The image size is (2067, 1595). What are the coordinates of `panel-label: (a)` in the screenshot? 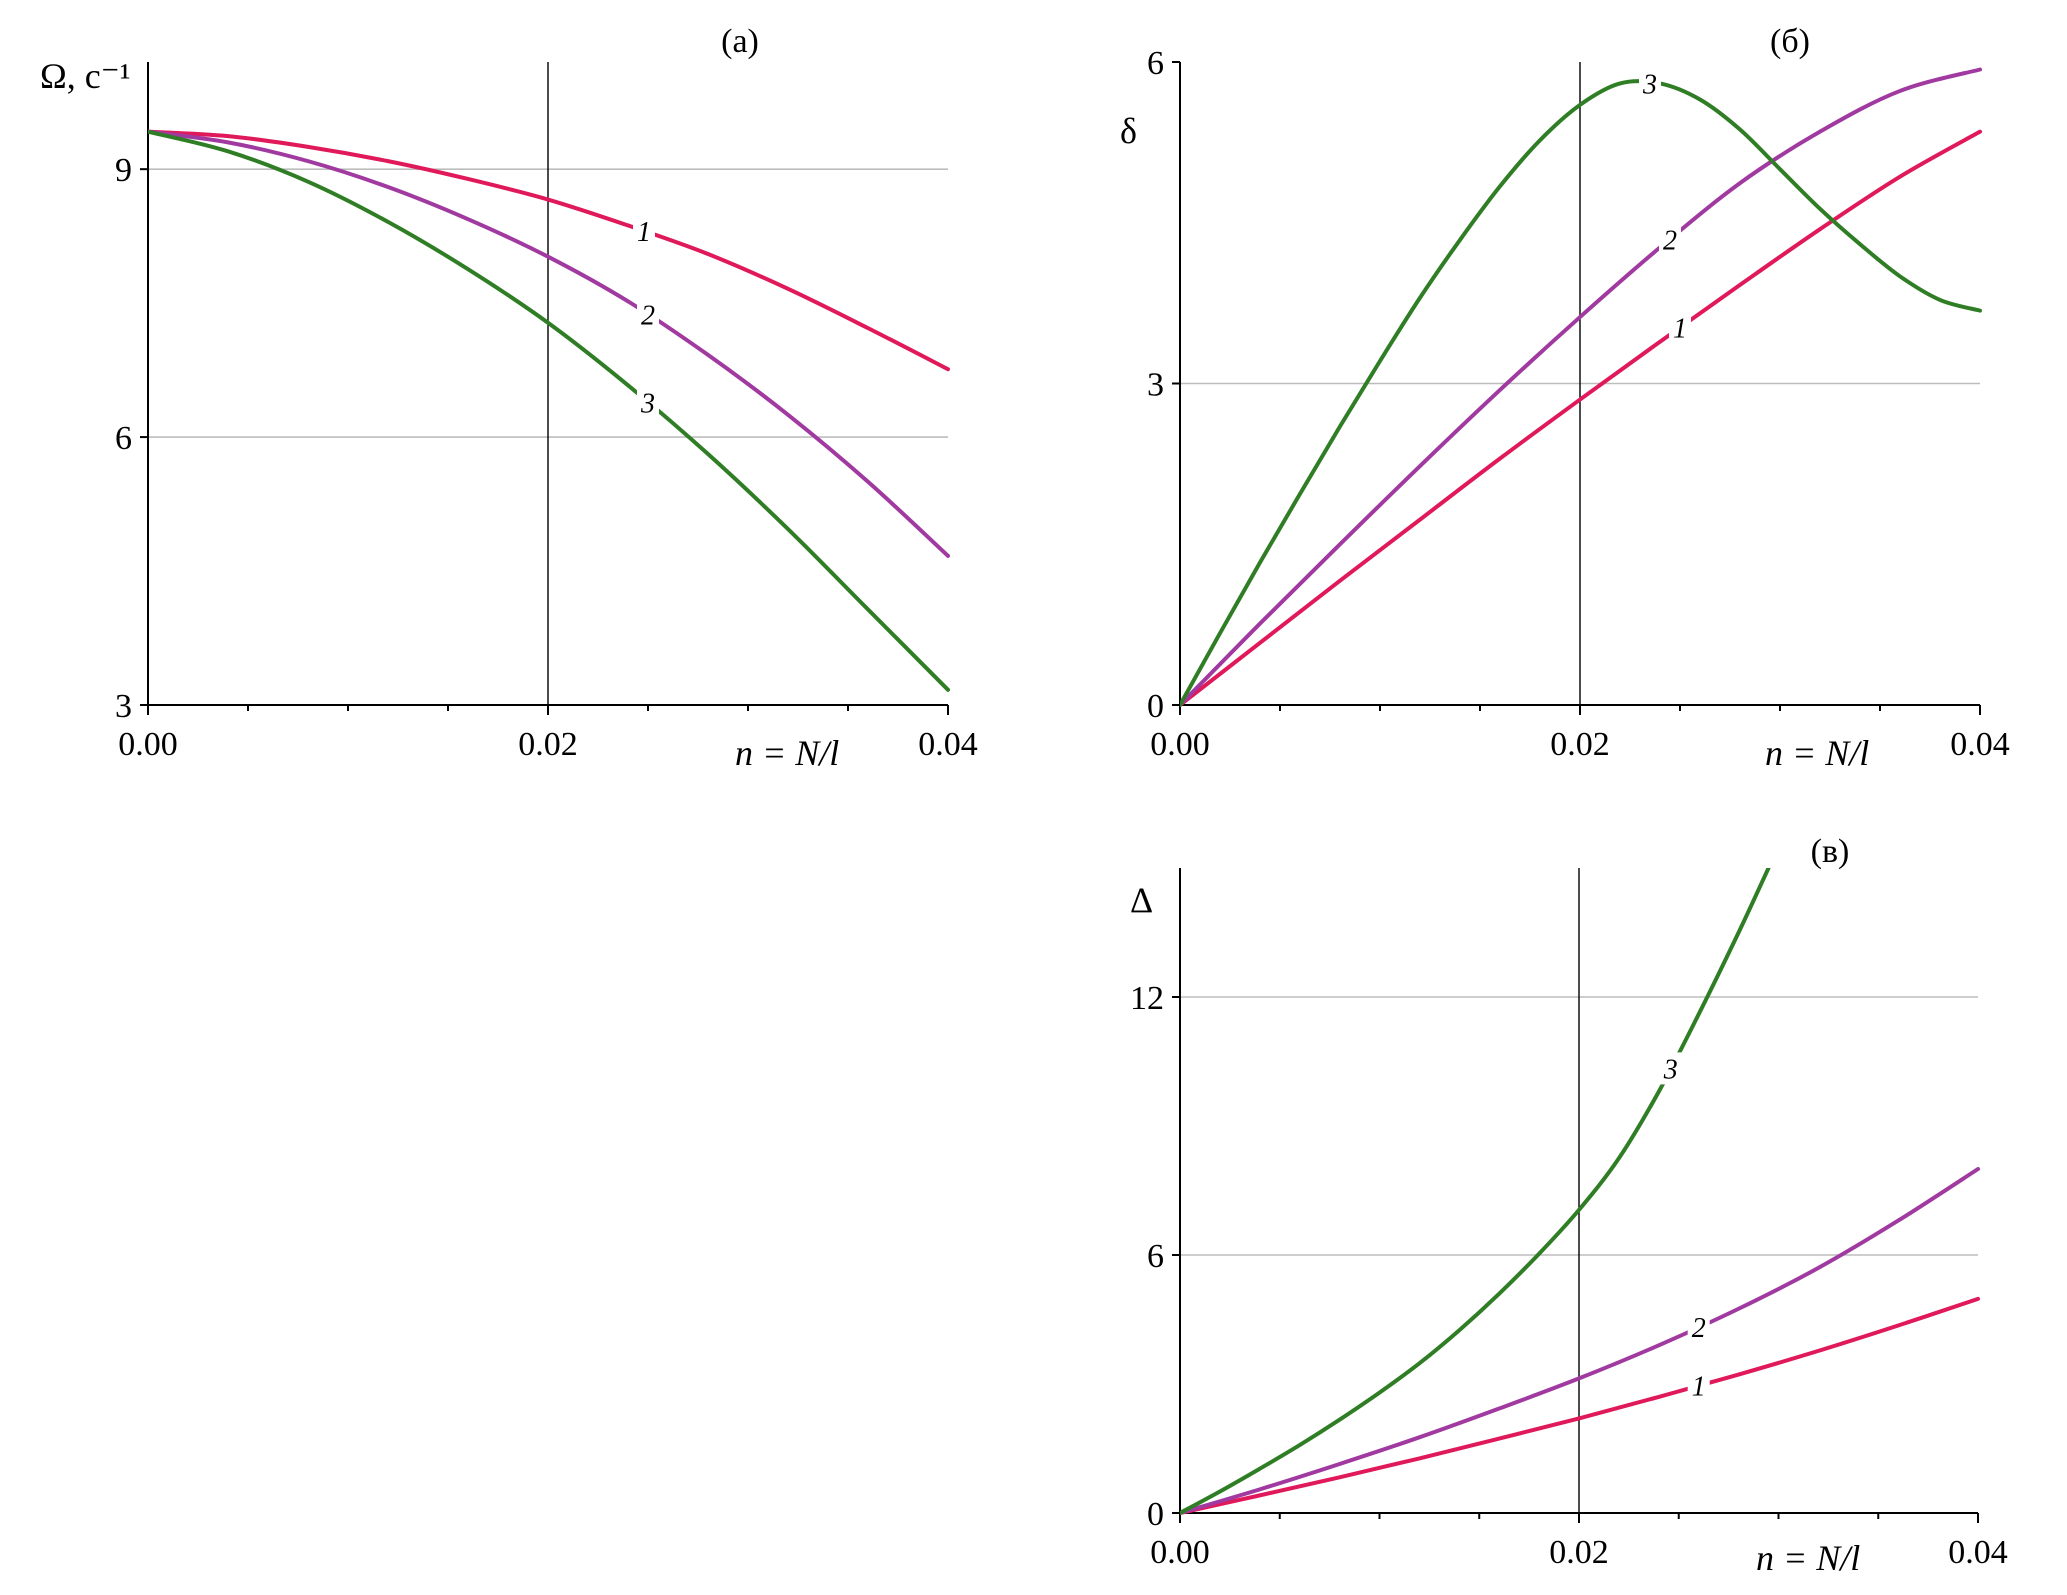 It's located at (740, 41).